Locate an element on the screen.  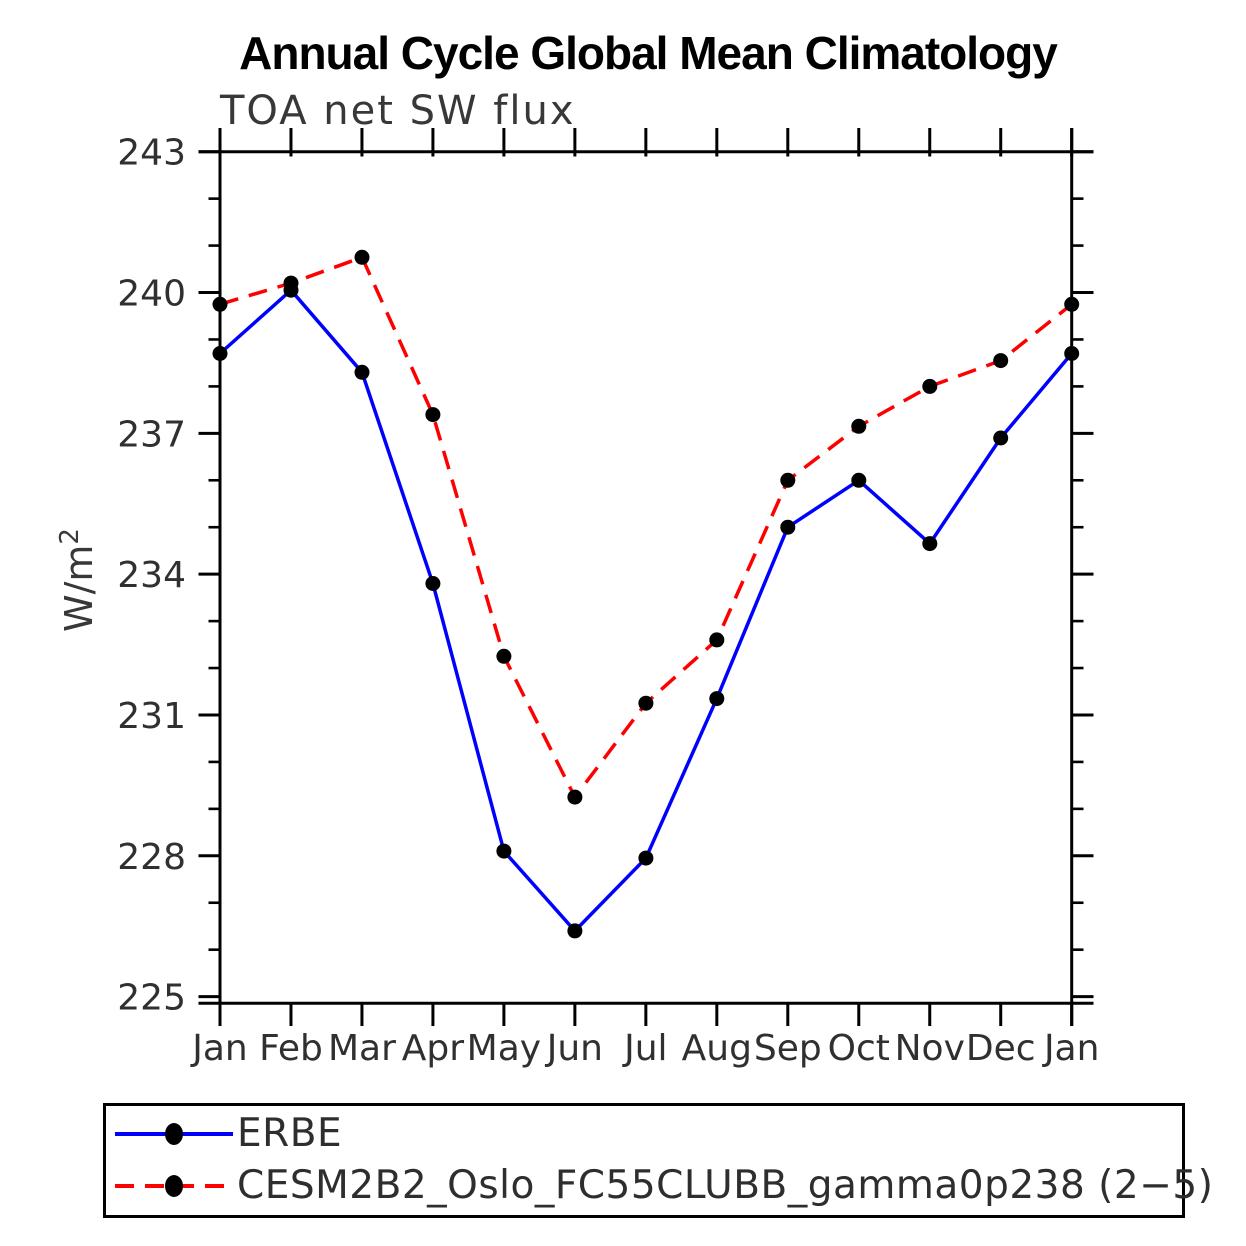
y-tick-label: 228 is located at coordinates (151, 857).